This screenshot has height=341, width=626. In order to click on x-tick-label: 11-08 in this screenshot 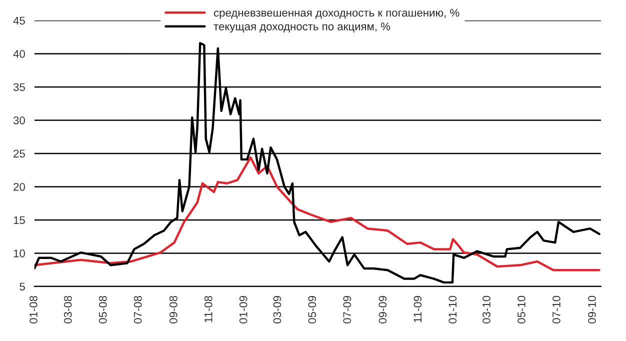, I will do `click(208, 309)`.